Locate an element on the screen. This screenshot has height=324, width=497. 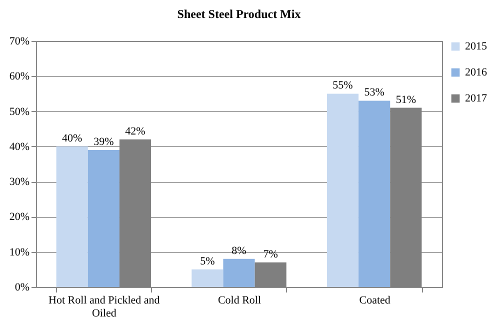
y-tick-label: 10% is located at coordinates (19, 252).